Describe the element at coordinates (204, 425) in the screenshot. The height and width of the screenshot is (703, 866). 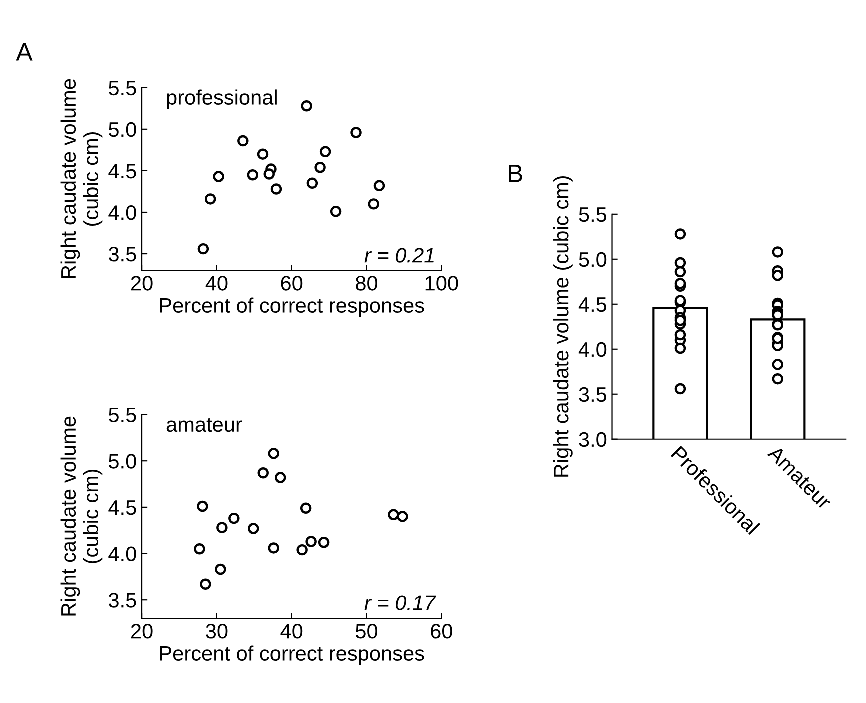
I see `chart-title: amateur` at that location.